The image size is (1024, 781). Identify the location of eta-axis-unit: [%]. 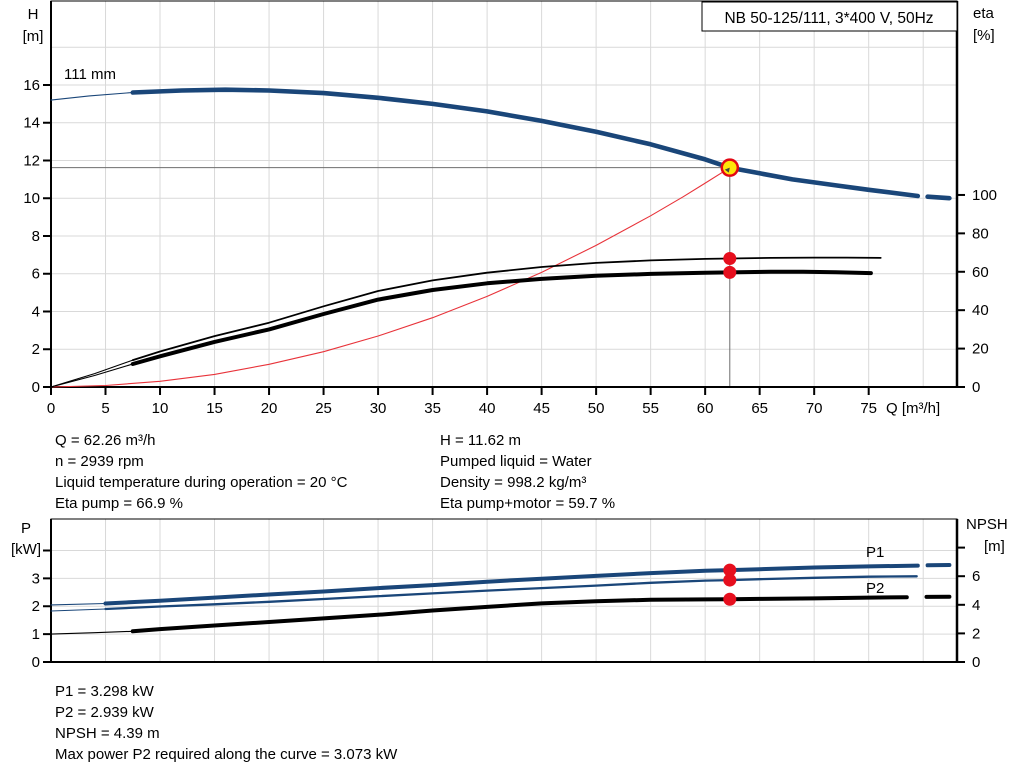
(984, 35).